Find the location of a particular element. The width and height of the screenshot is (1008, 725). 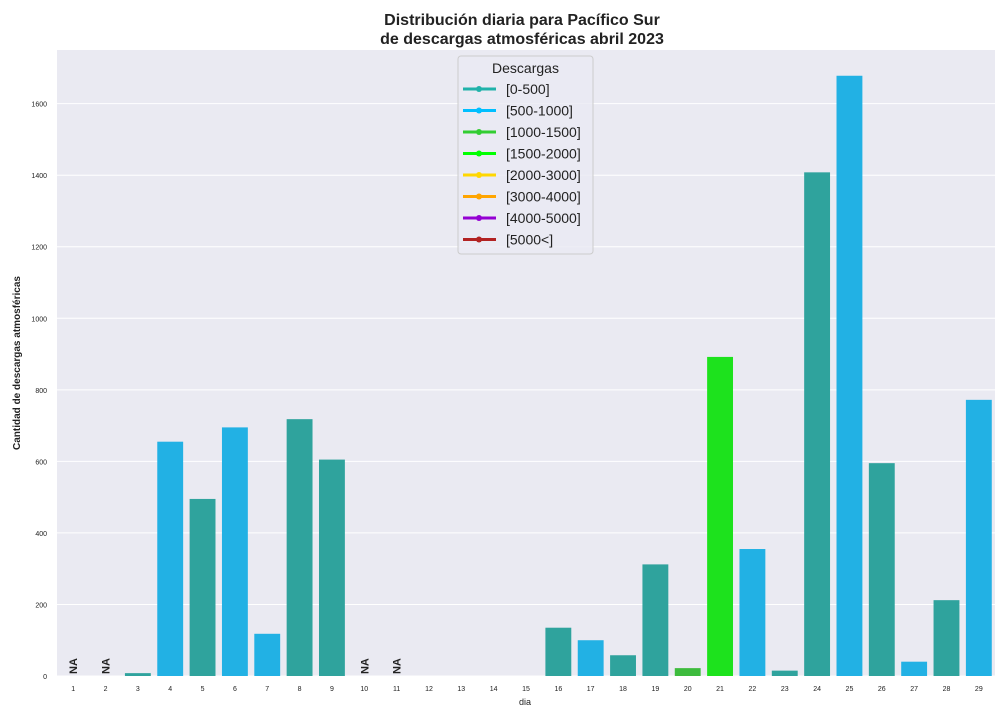

x-tick-label: 27 is located at coordinates (914, 689).